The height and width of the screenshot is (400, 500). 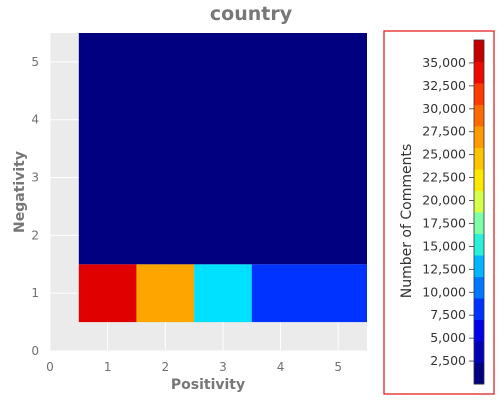 What do you see at coordinates (444, 108) in the screenshot?
I see `colorbar-tick-label: 30,000` at bounding box center [444, 108].